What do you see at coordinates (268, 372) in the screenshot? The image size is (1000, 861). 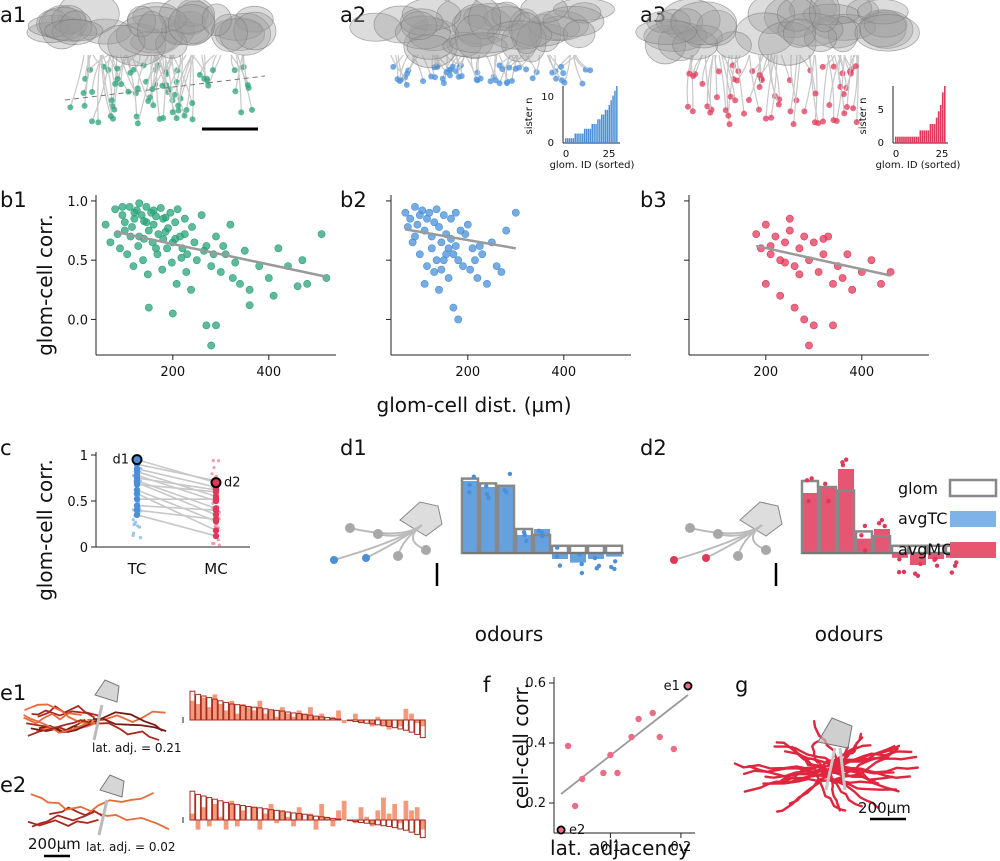 I see `x-tick-label: 400` at bounding box center [268, 372].